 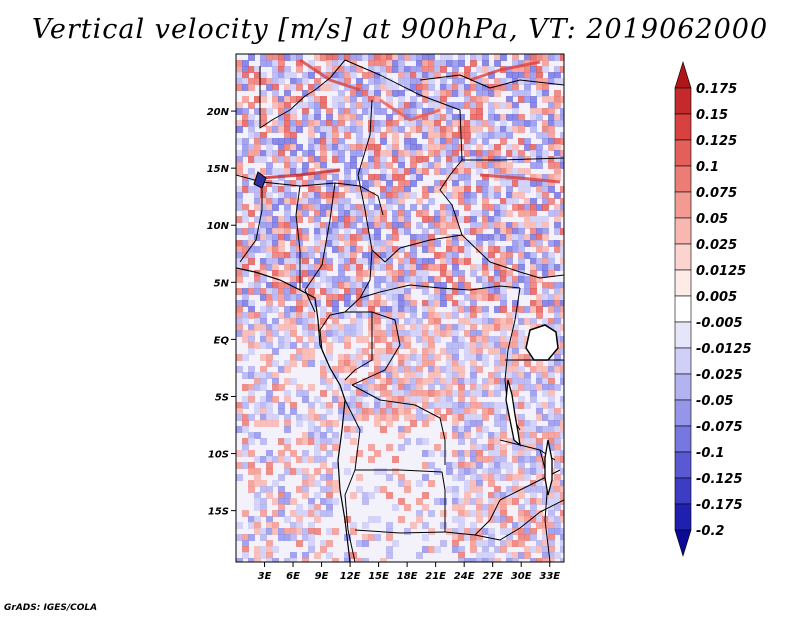 What do you see at coordinates (549, 576) in the screenshot?
I see `lon-label: 33E` at bounding box center [549, 576].